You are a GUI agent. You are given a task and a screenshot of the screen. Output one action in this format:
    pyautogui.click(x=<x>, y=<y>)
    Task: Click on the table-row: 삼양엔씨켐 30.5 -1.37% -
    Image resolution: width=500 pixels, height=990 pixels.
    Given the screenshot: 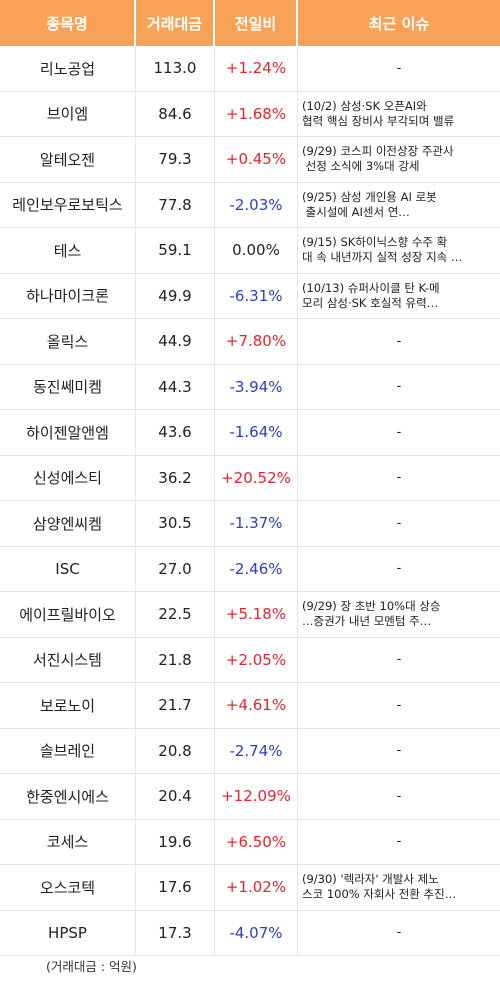 What is the action you would take?
    pyautogui.click(x=250, y=524)
    